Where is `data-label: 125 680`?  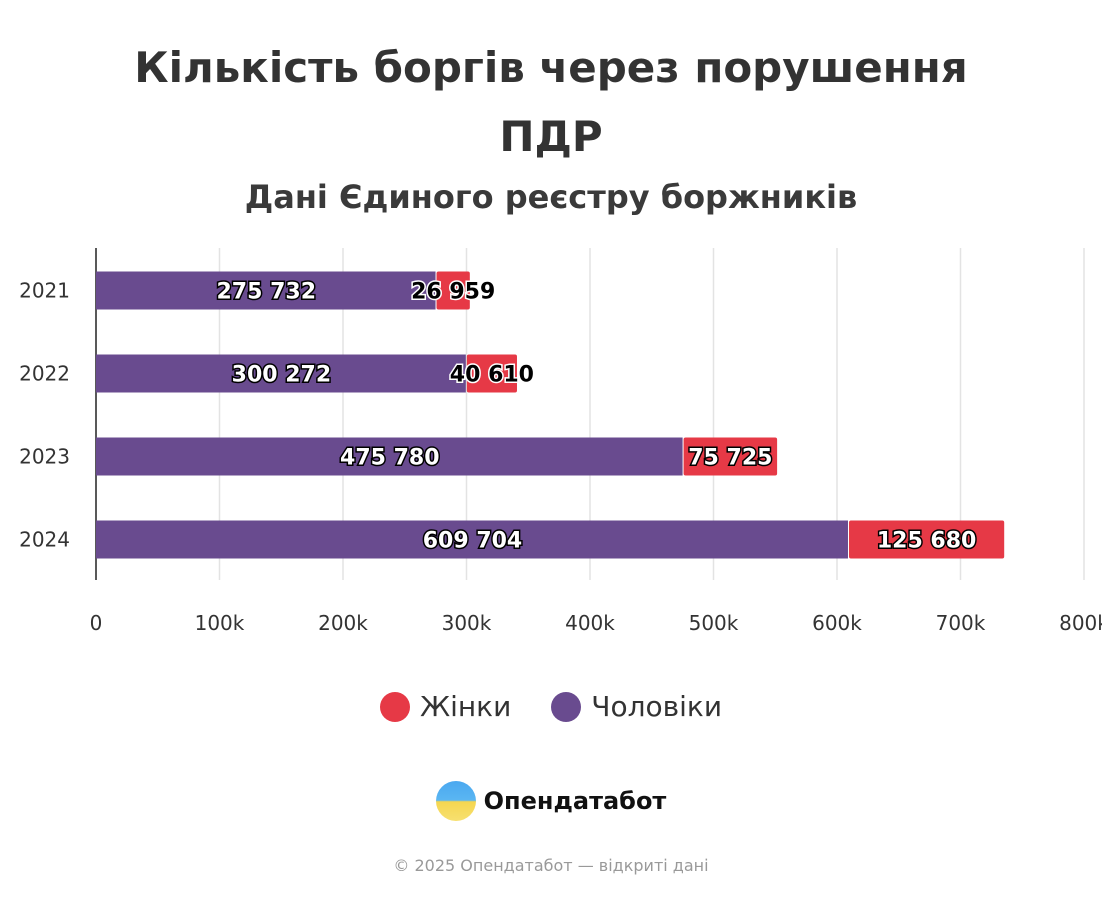 data-label: 125 680 is located at coordinates (927, 541).